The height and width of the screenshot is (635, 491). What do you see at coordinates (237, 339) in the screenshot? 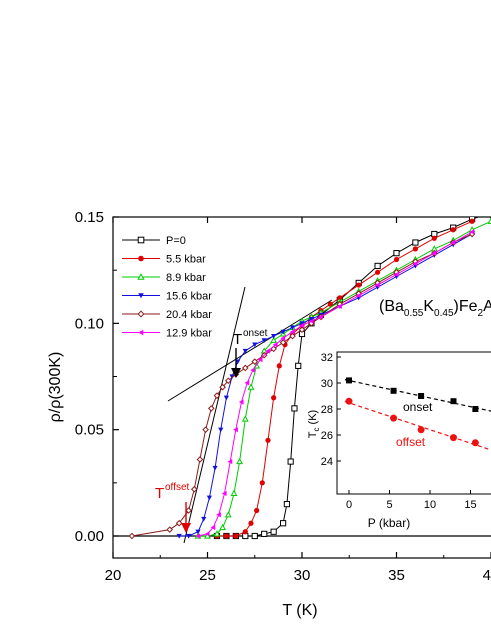
I see `onset-label-base: T` at bounding box center [237, 339].